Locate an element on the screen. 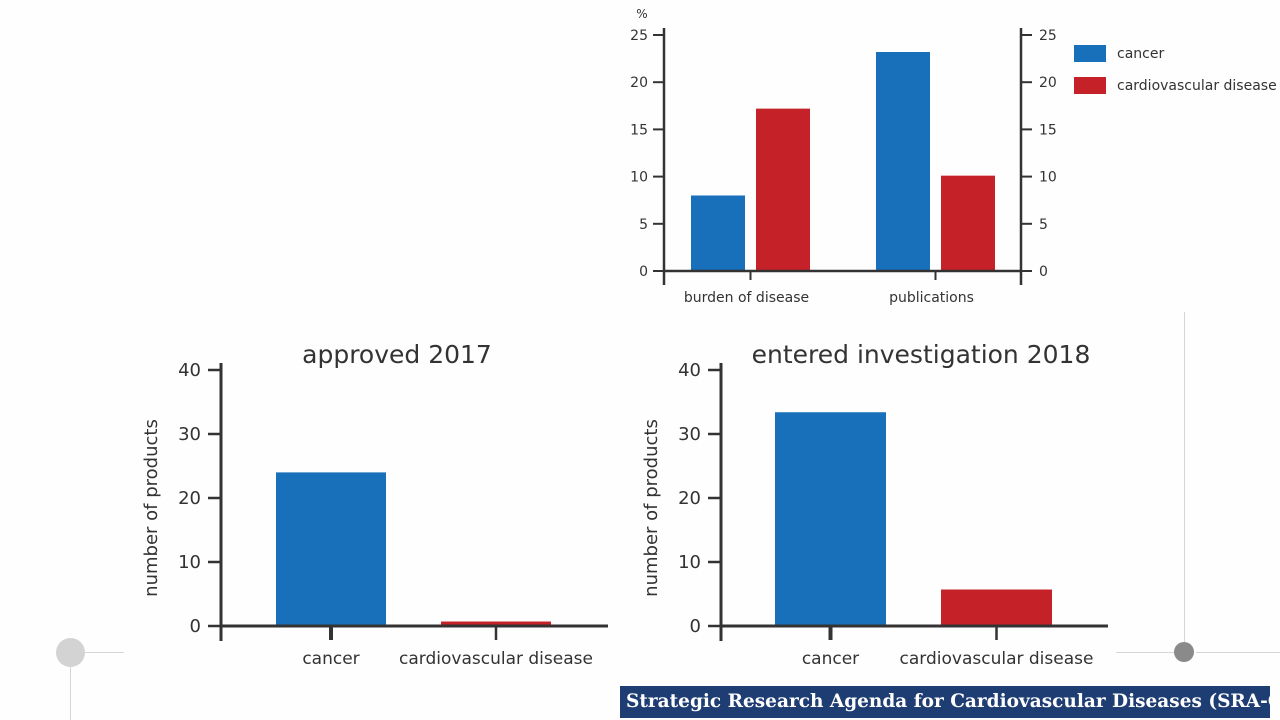  chart2-bar-cancer is located at coordinates (331, 549).